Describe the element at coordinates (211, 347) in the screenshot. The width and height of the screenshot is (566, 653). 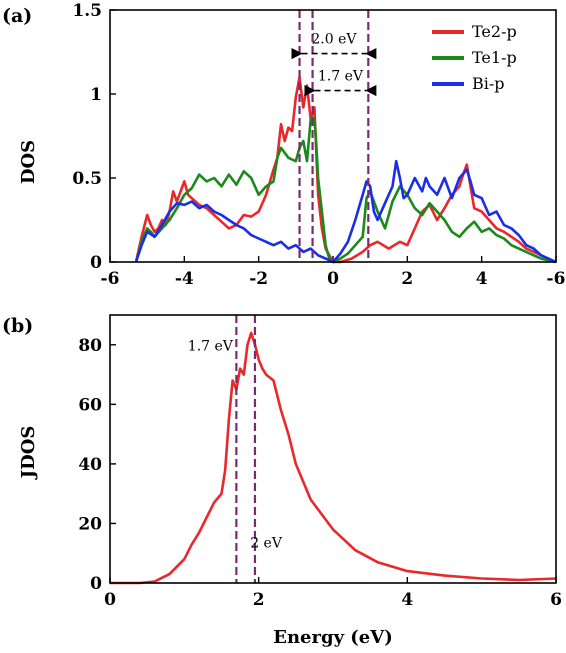
I see `jdos-peak-annotation: 1.7 eV` at that location.